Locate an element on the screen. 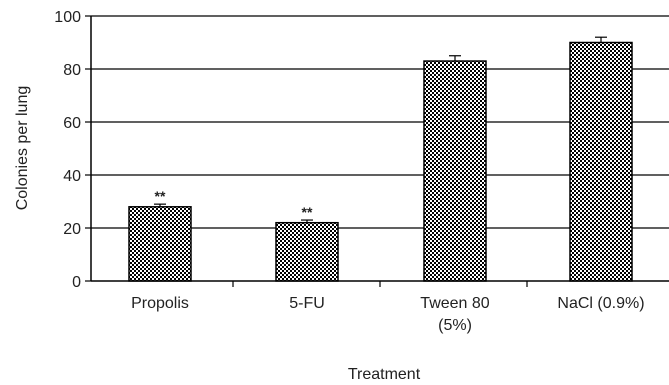 The height and width of the screenshot is (385, 669). y-tick-label: 100 is located at coordinates (67, 17).